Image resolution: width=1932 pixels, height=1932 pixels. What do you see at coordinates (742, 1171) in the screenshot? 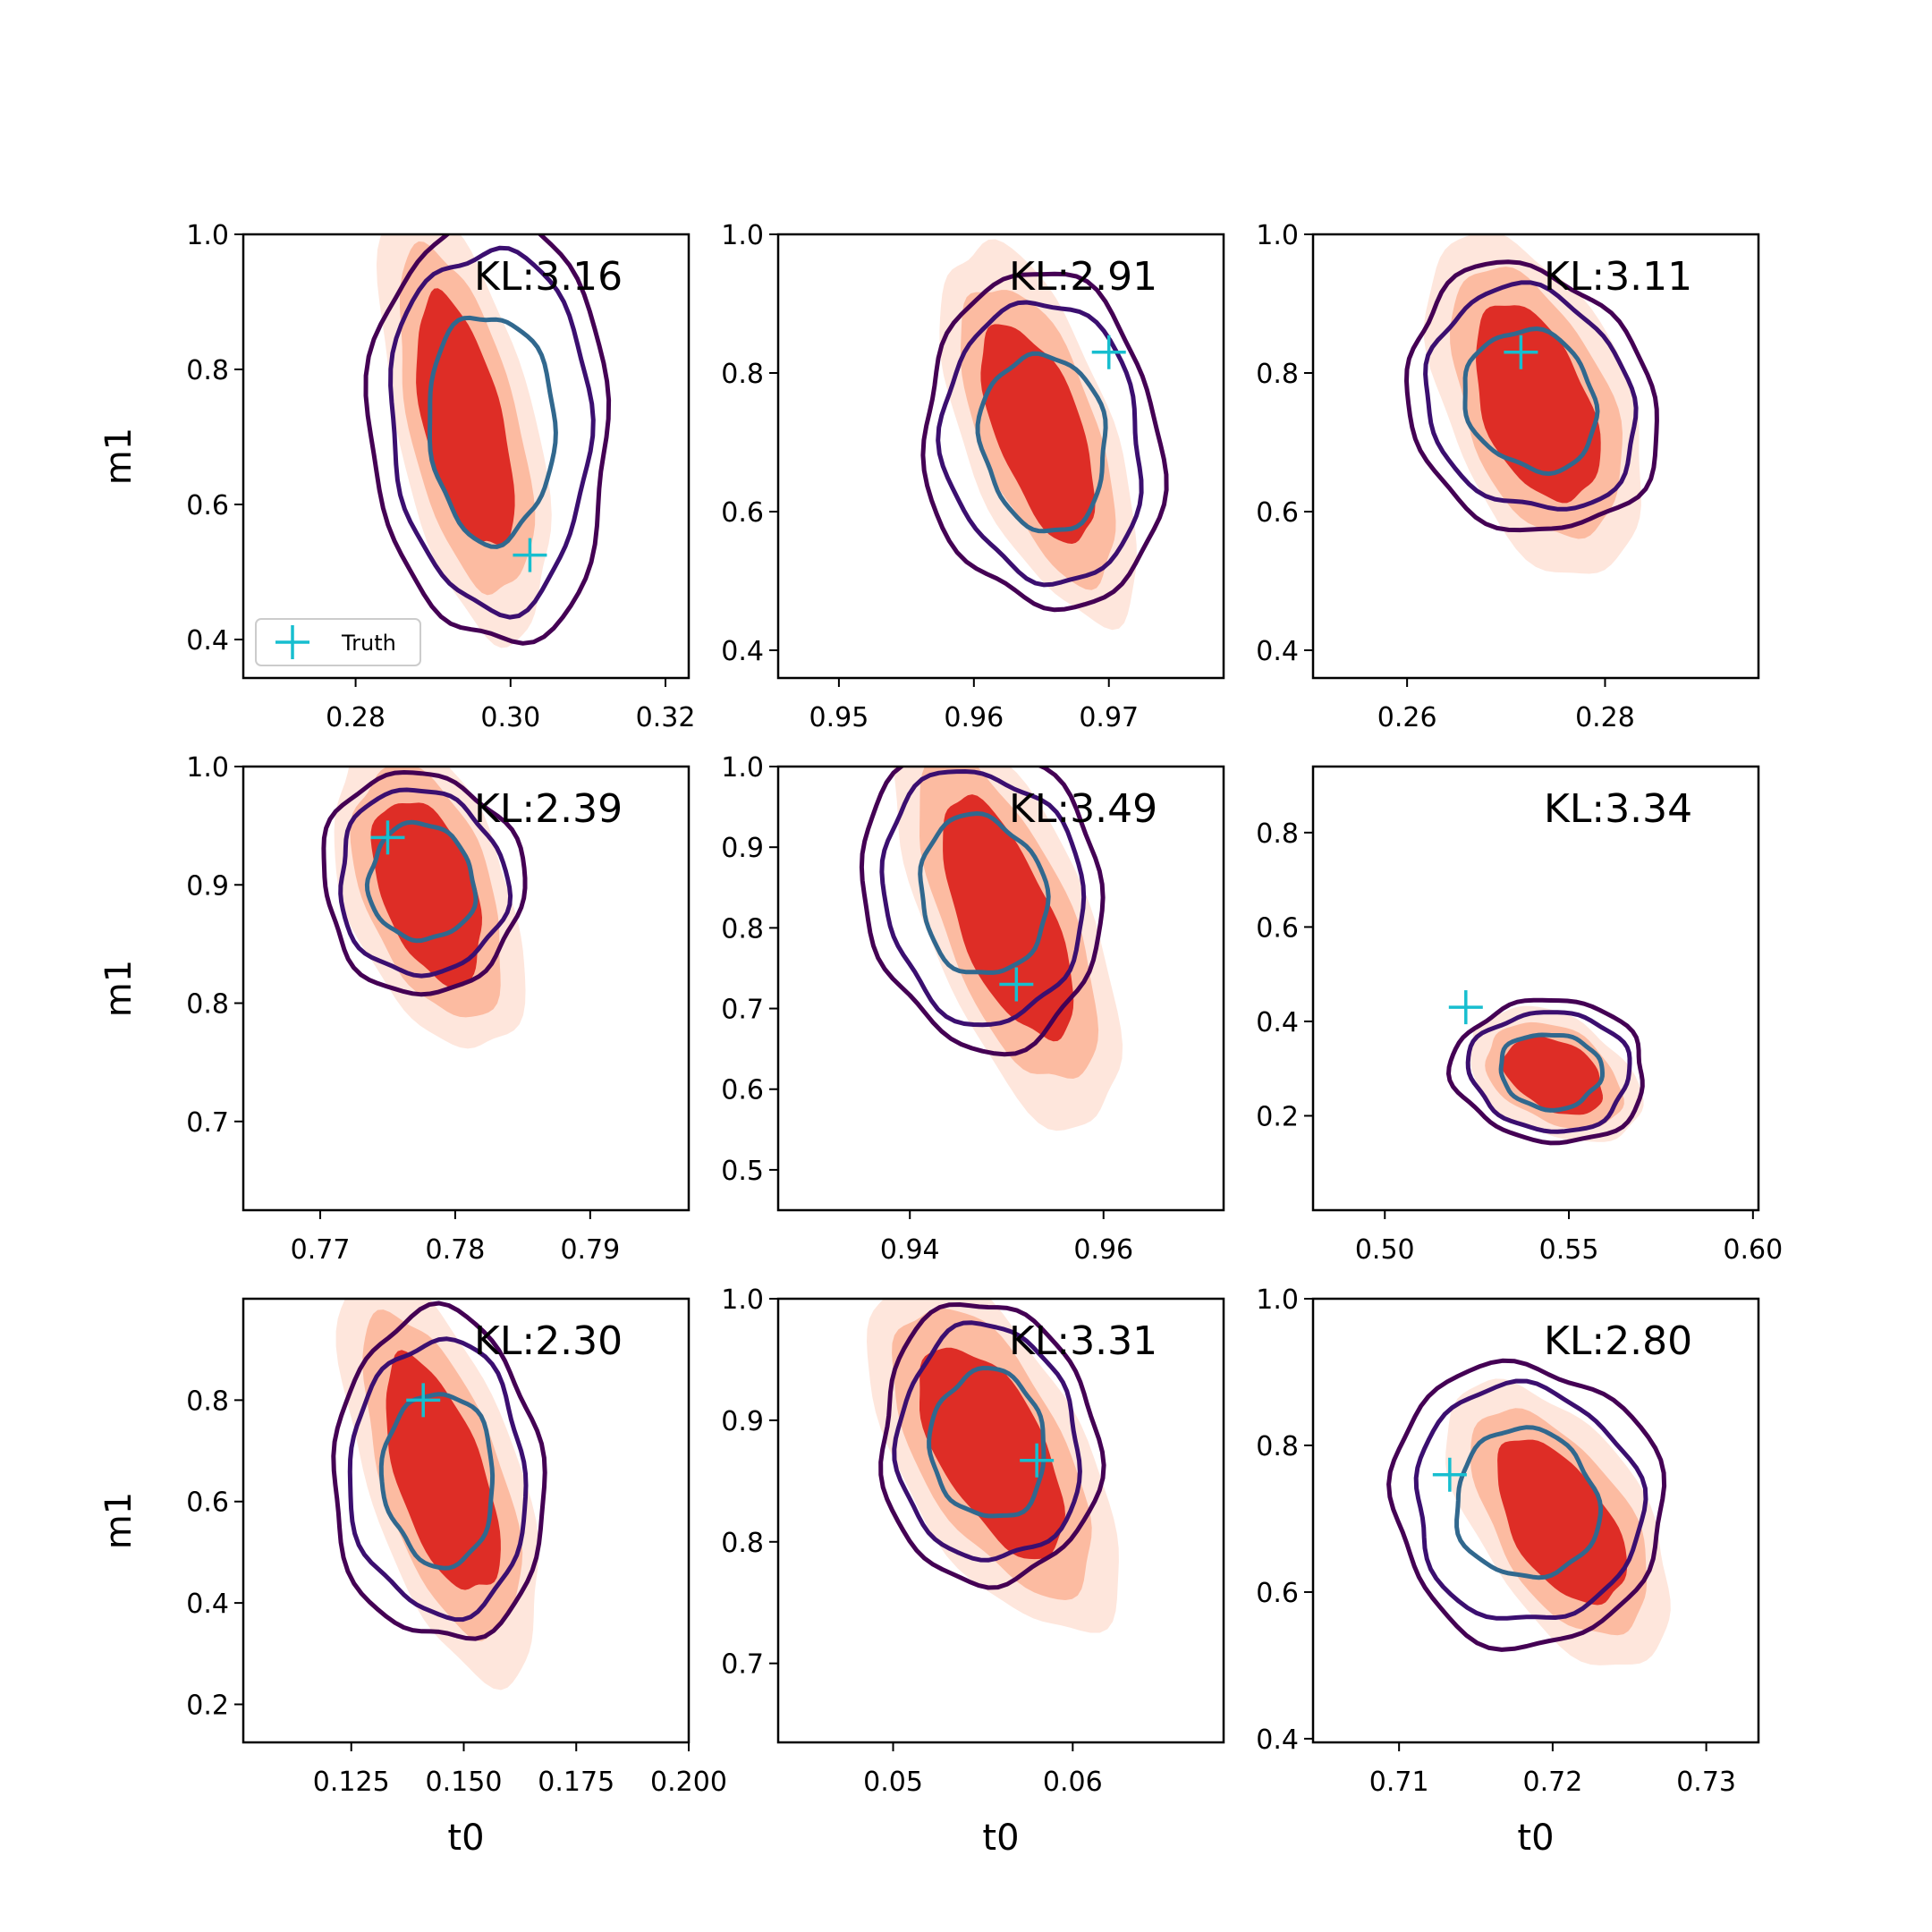
I see `y-tick-label: 0.5` at bounding box center [742, 1171].